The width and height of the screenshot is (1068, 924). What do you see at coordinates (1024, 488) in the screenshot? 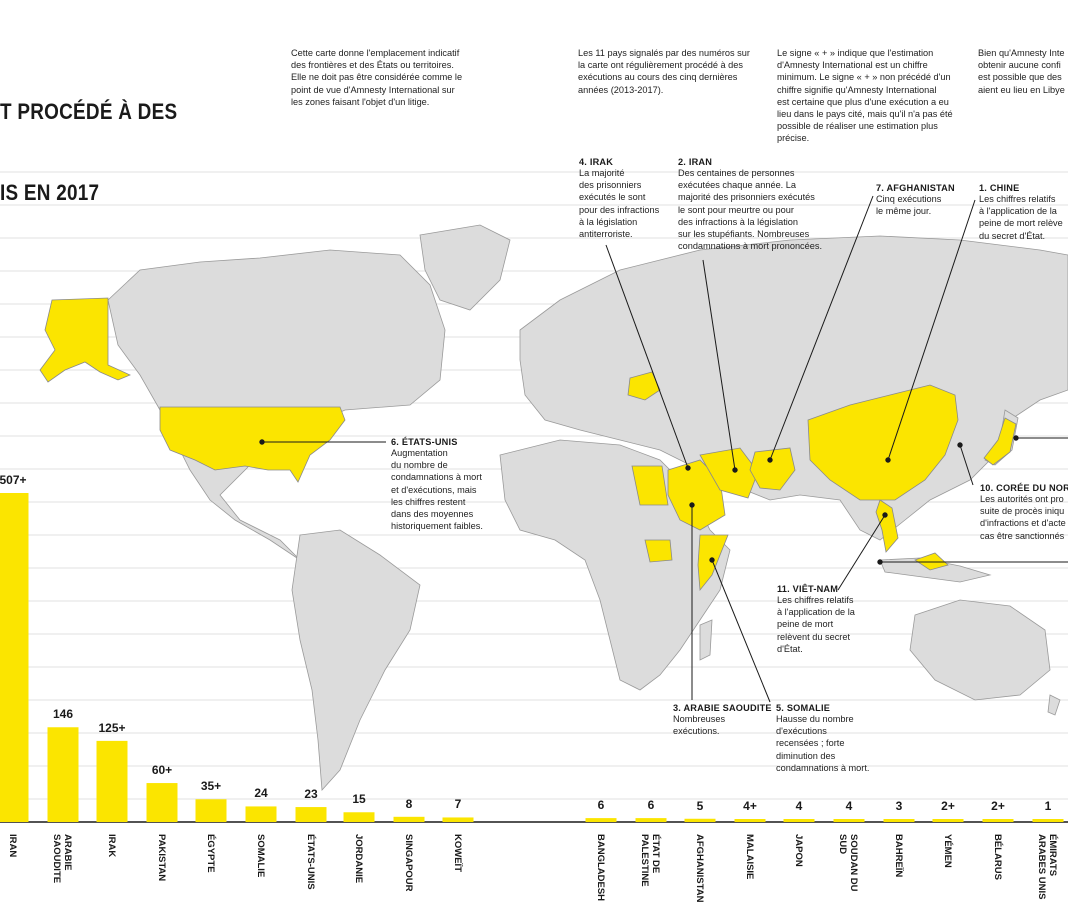
I see `annotation-title: 10. CORÉE DU NORD` at bounding box center [1024, 488].